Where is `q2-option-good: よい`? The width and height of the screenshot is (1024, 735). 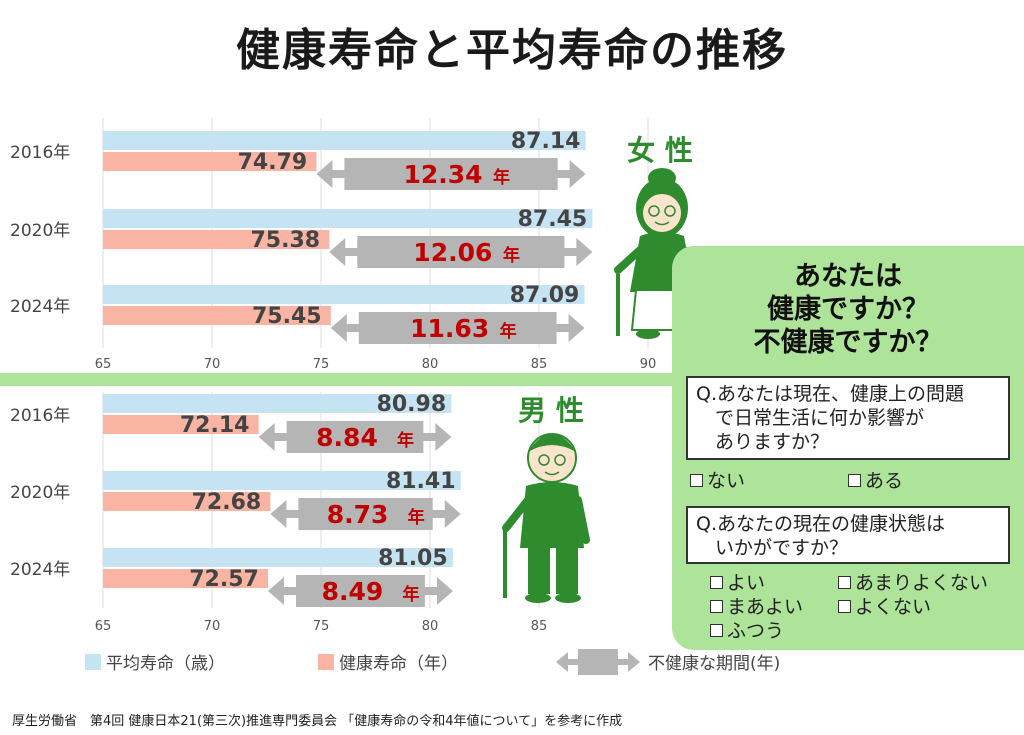 q2-option-good: よい is located at coordinates (737, 581).